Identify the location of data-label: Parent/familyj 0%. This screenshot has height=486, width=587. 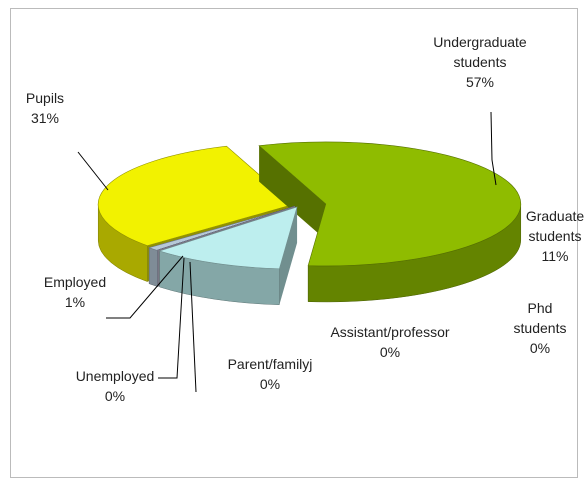
(270, 374).